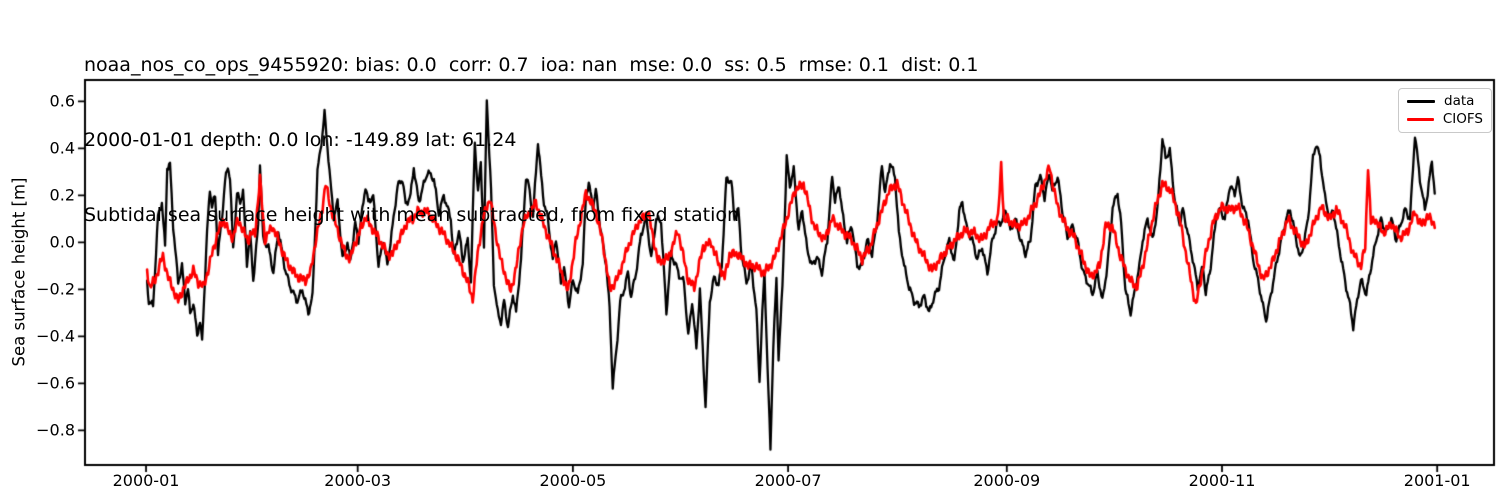  What do you see at coordinates (146, 480) in the screenshot?
I see `x-tick-label: 2000-01` at bounding box center [146, 480].